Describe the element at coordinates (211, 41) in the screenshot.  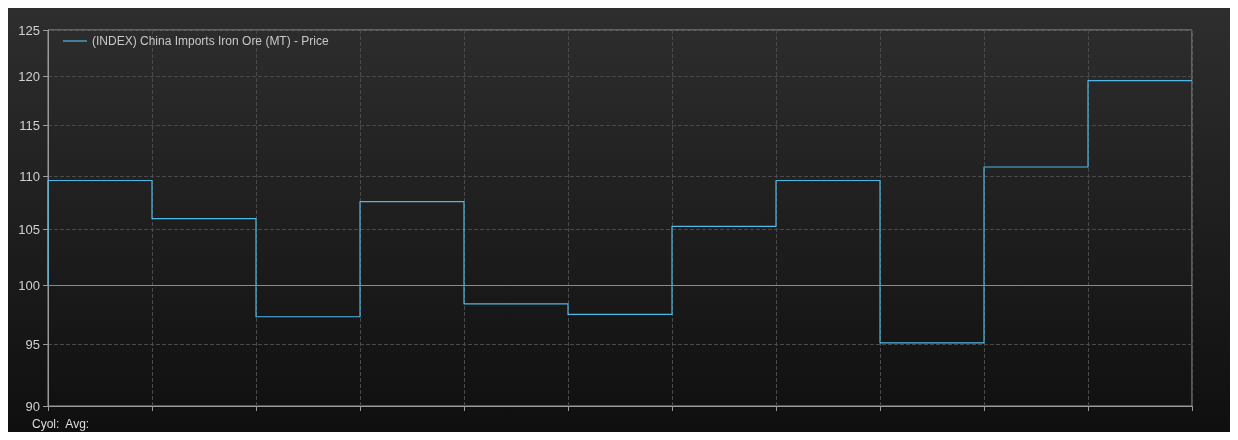
I see `legend-label: (INDEX) China Imports Iron Ore (MT) - Price` at that location.